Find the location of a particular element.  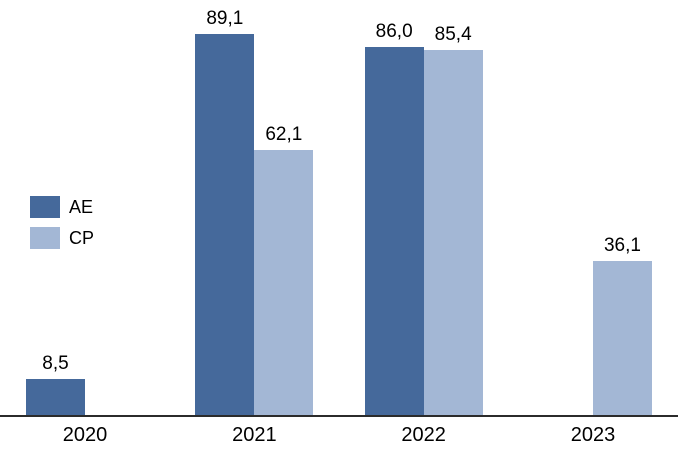

legend-swatch-cp is located at coordinates (45, 238).